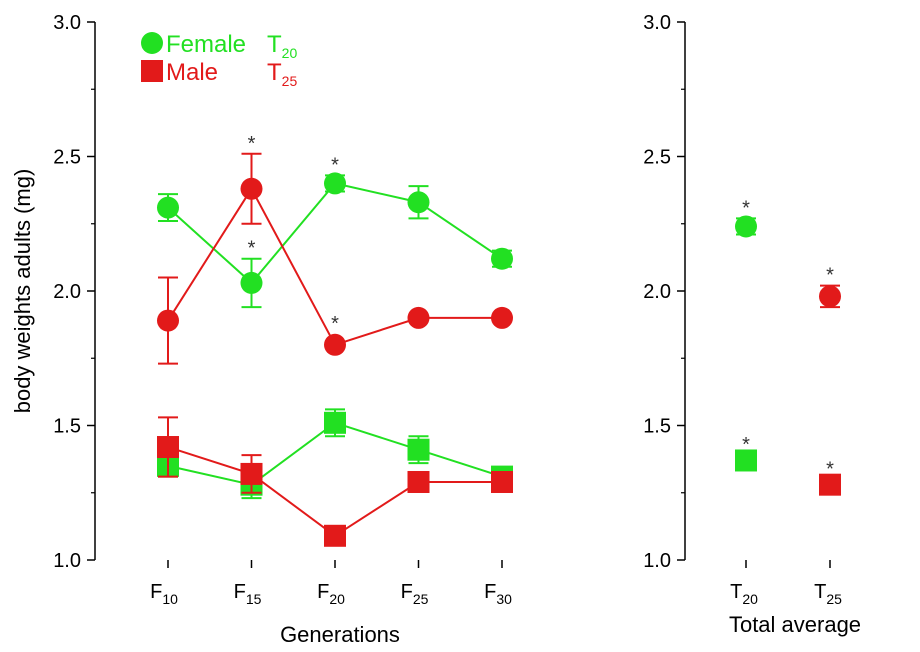  I want to click on legend: Female T20 Male T25, so click(219, 60).